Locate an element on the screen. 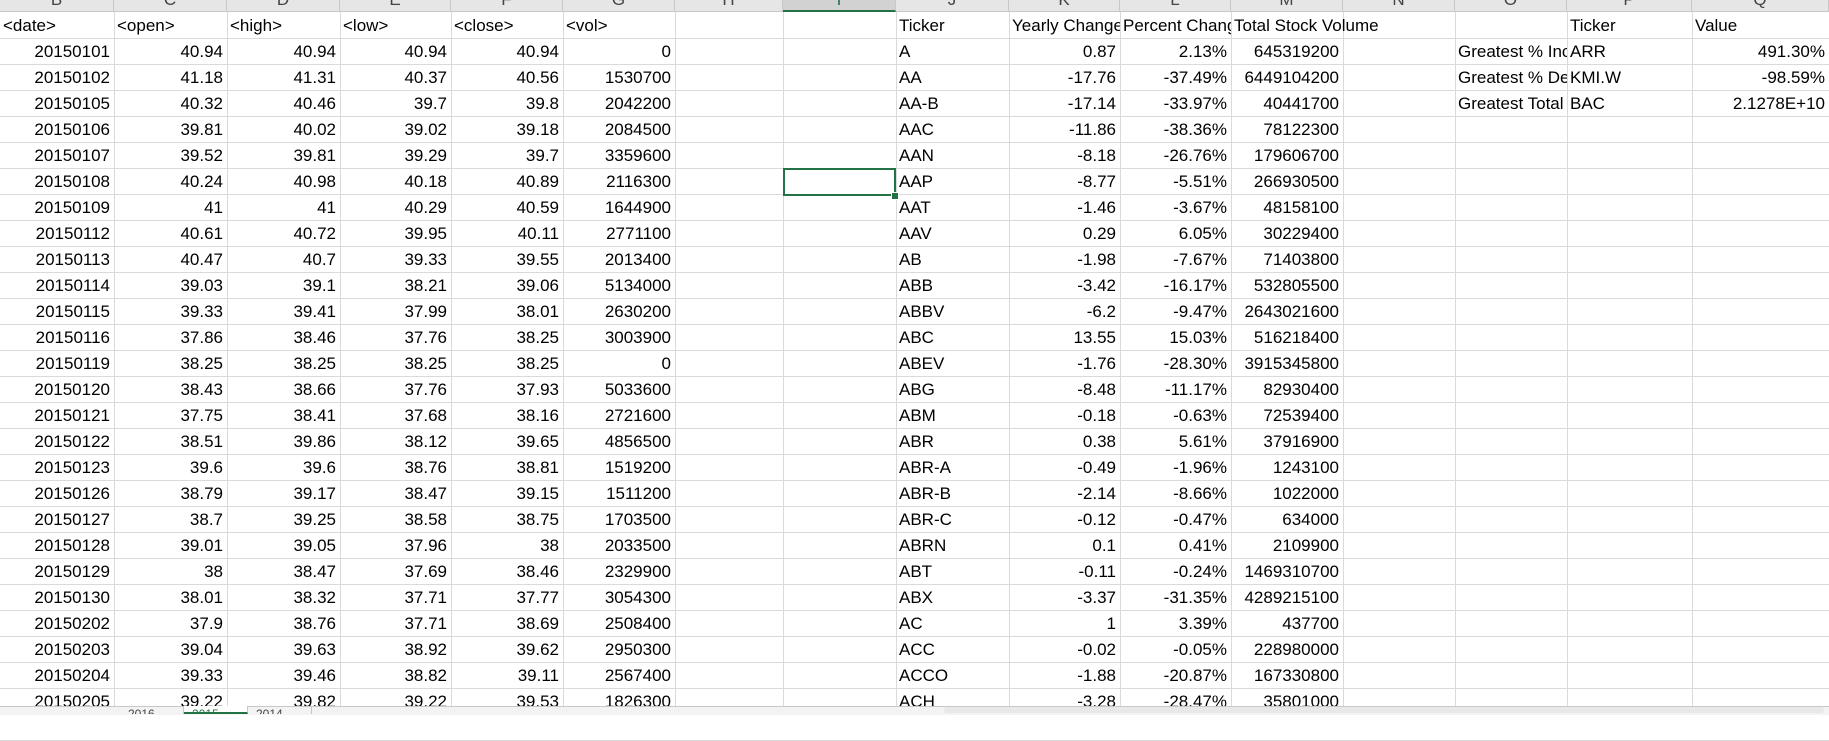  greatest-data-cell: KMI.W is located at coordinates (1595, 77).